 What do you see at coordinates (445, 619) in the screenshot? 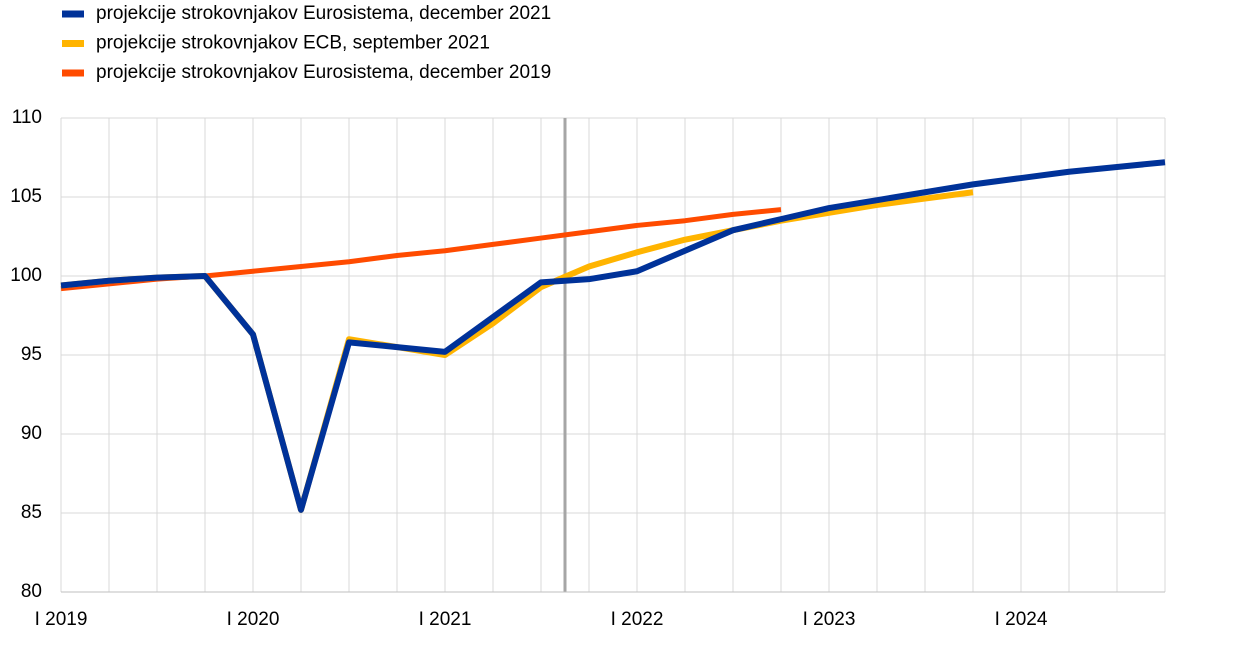
I see `x-tick-label: I 2021` at bounding box center [445, 619].